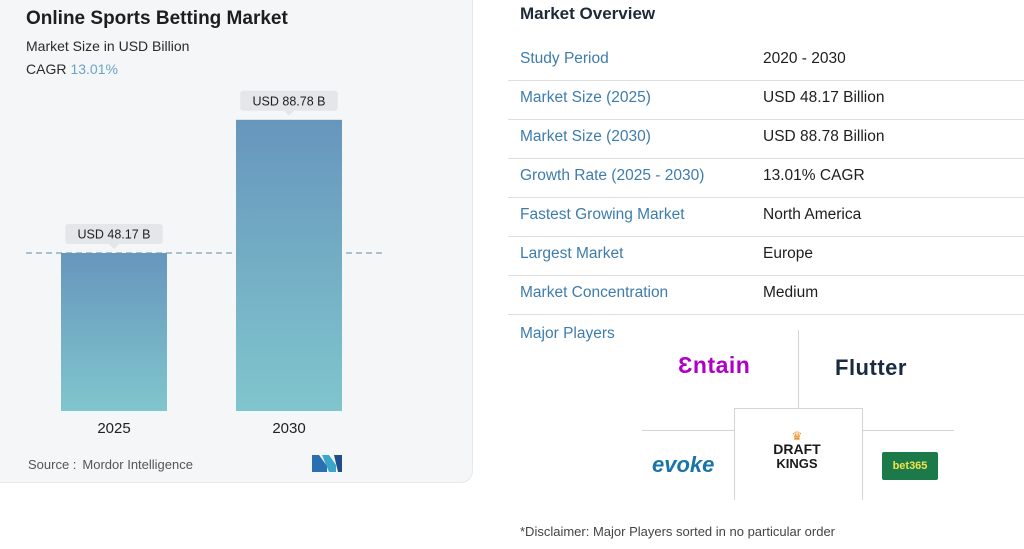 The height and width of the screenshot is (549, 1024). I want to click on row-label: Market Size (2030), so click(585, 136).